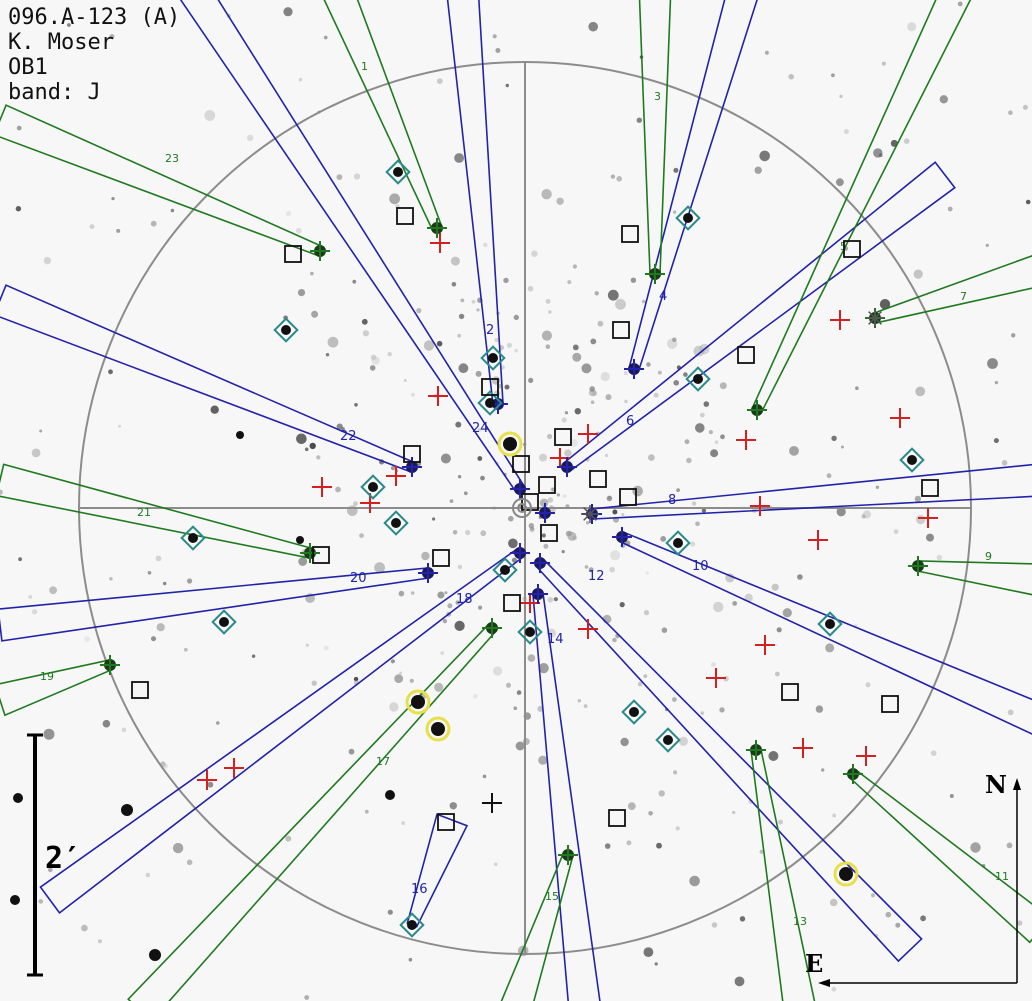 The height and width of the screenshot is (1001, 1032). What do you see at coordinates (54, 92) in the screenshot?
I see `header-band: band: J` at bounding box center [54, 92].